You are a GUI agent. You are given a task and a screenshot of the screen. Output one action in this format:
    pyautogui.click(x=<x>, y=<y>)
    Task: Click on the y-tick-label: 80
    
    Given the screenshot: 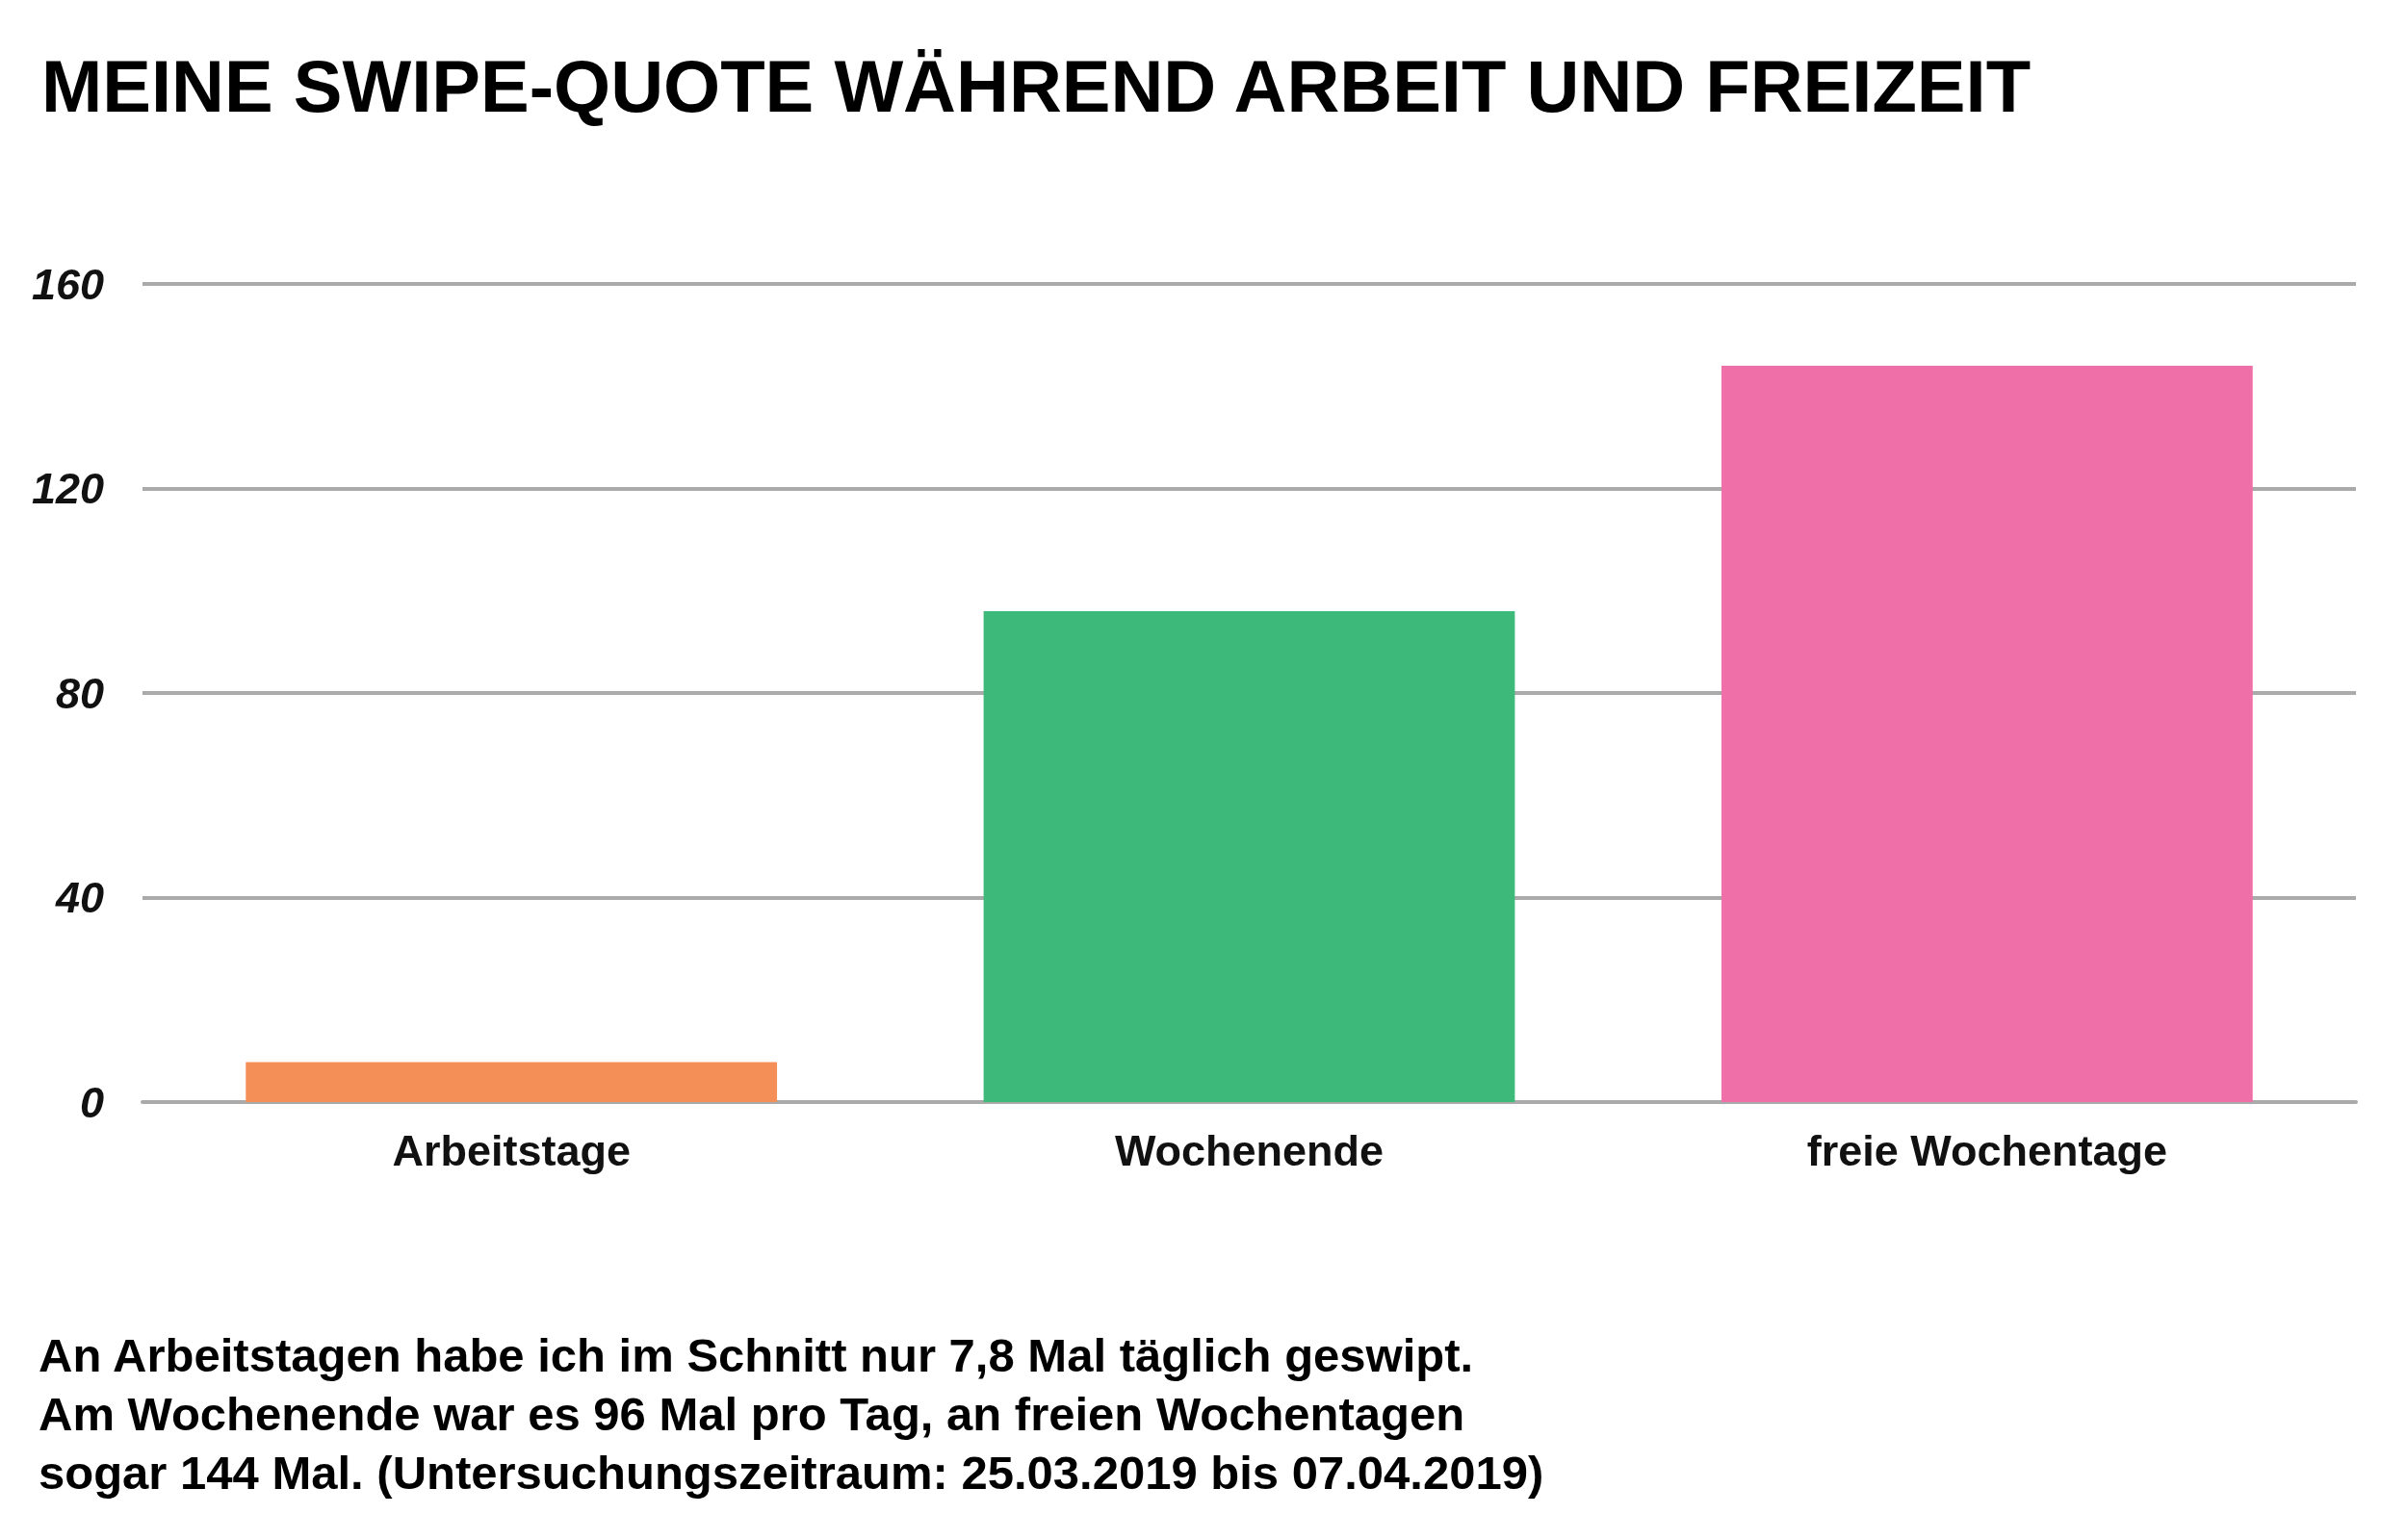 What is the action you would take?
    pyautogui.click(x=79, y=693)
    